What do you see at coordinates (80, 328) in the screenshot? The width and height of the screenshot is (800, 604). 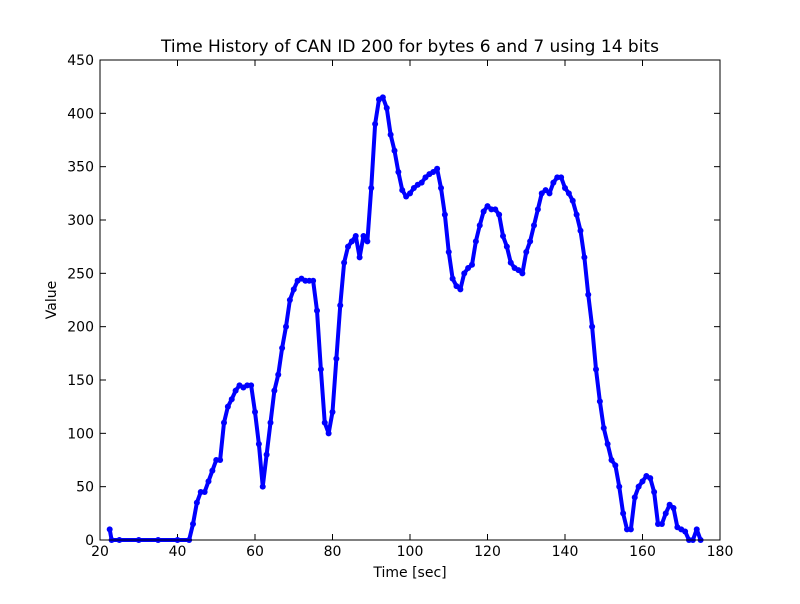 I see `y-tick-label: 200` at bounding box center [80, 328].